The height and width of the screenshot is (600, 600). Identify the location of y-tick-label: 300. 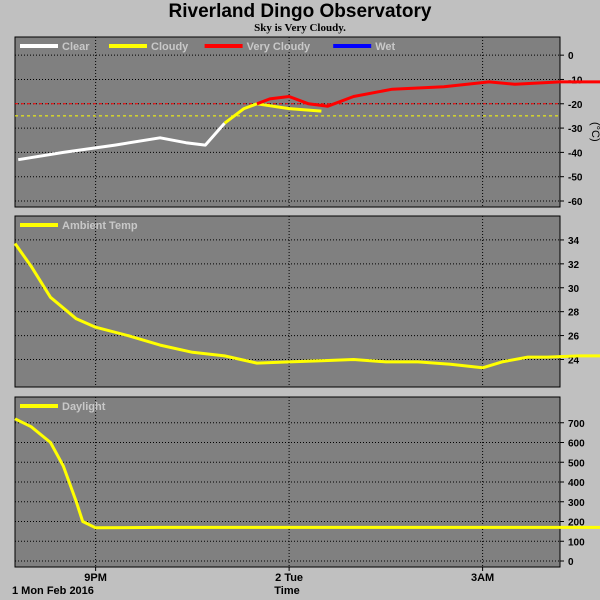
(576, 503).